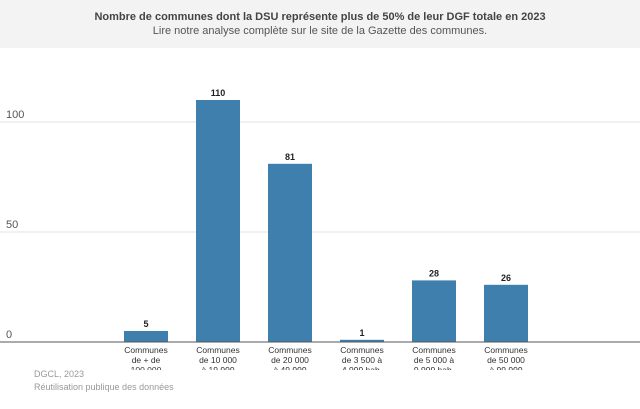 The height and width of the screenshot is (409, 640). What do you see at coordinates (145, 324) in the screenshot?
I see `data-label: 5` at bounding box center [145, 324].